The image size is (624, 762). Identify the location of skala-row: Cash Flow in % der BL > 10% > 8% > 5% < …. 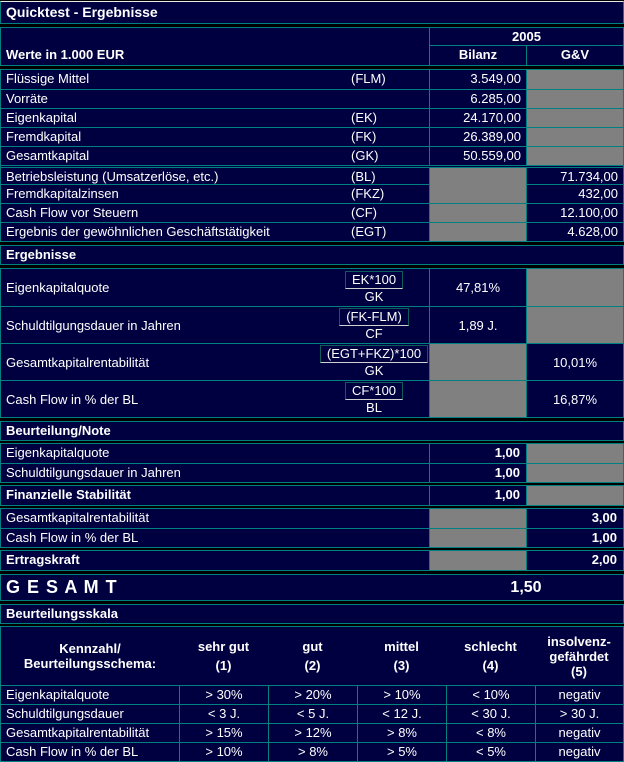
(312, 751).